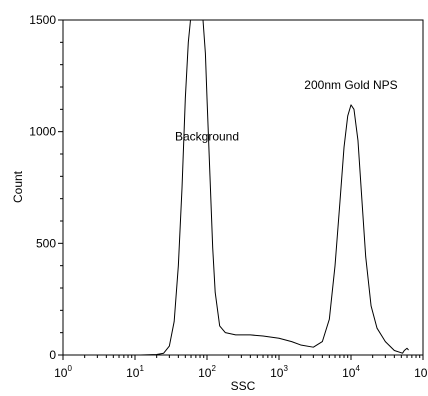 The image size is (428, 396). What do you see at coordinates (42, 20) in the screenshot?
I see `y-tick-label: 1500` at bounding box center [42, 20].